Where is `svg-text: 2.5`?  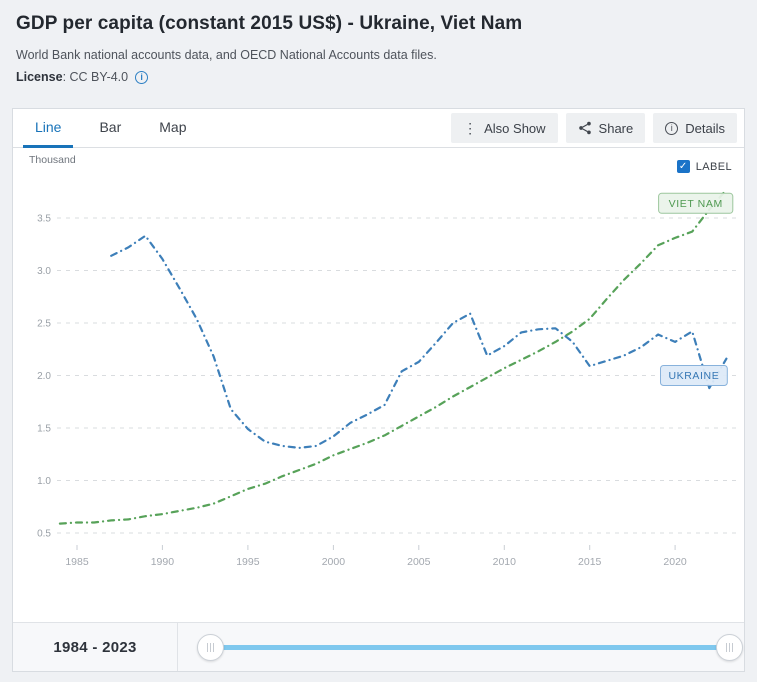 svg-text: 2.5 is located at coordinates (44, 324).